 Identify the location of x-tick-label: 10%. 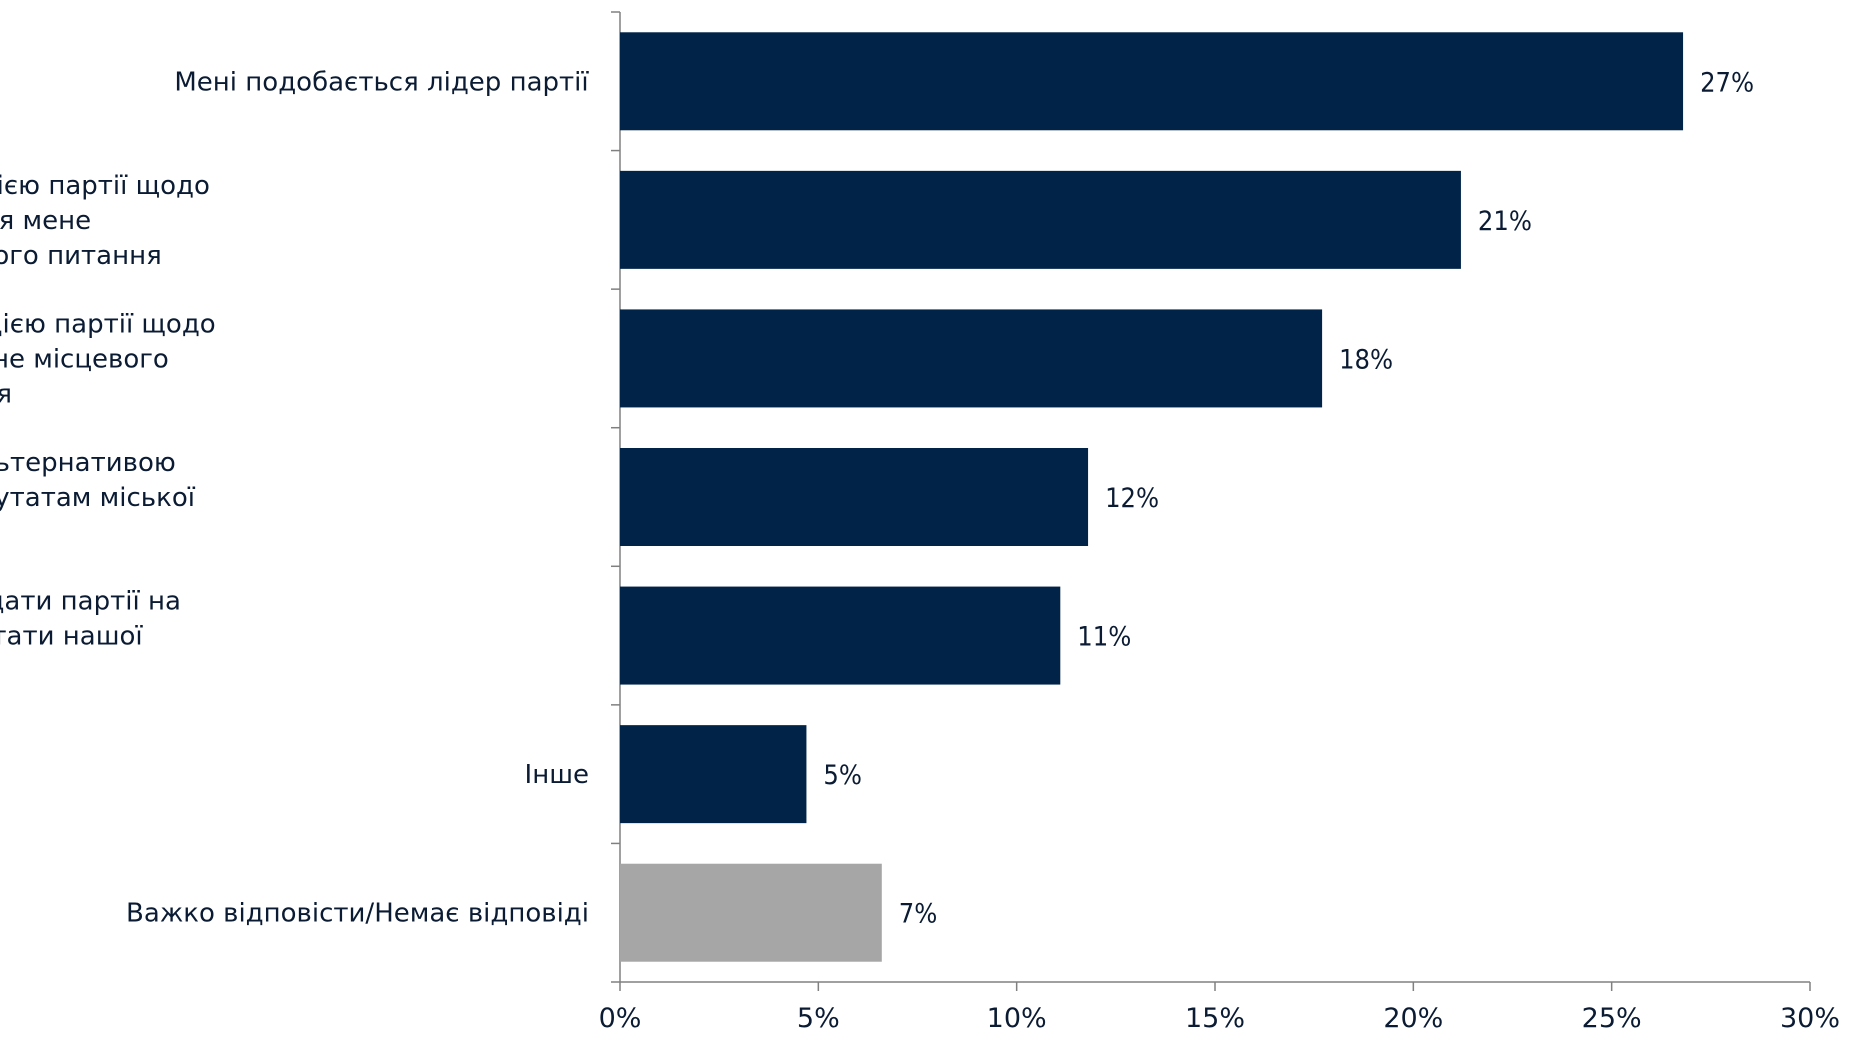
(1017, 1018).